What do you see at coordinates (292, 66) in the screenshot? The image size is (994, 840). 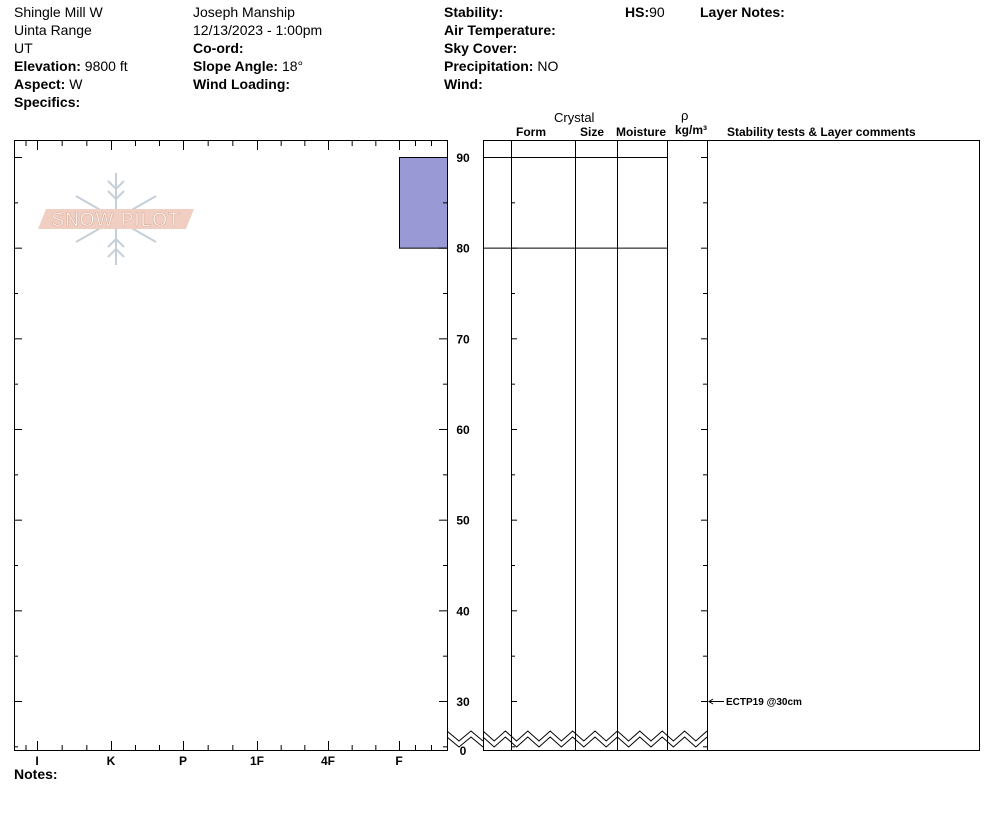 I see `slope-value: 18°` at bounding box center [292, 66].